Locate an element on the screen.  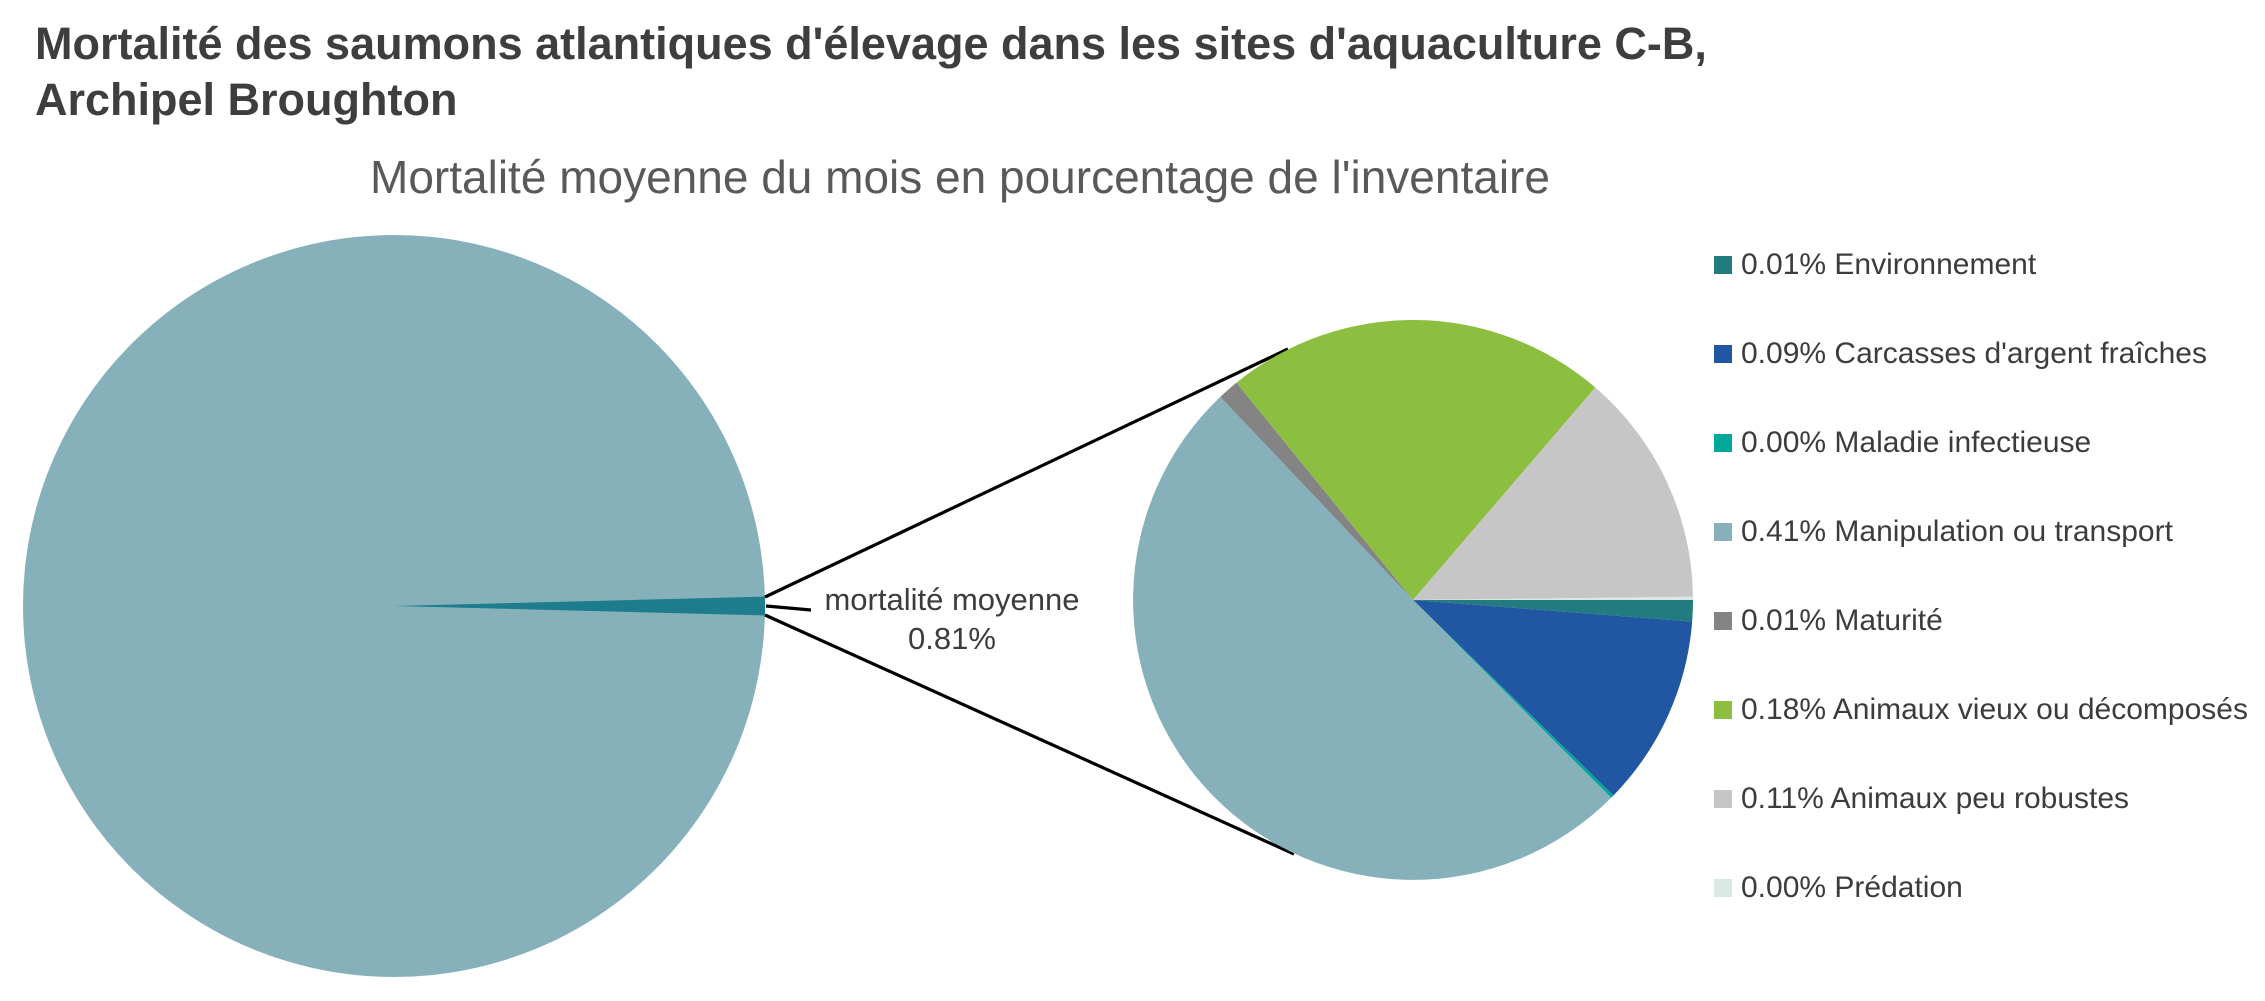
connector-line-bottom is located at coordinates (1029, 734).